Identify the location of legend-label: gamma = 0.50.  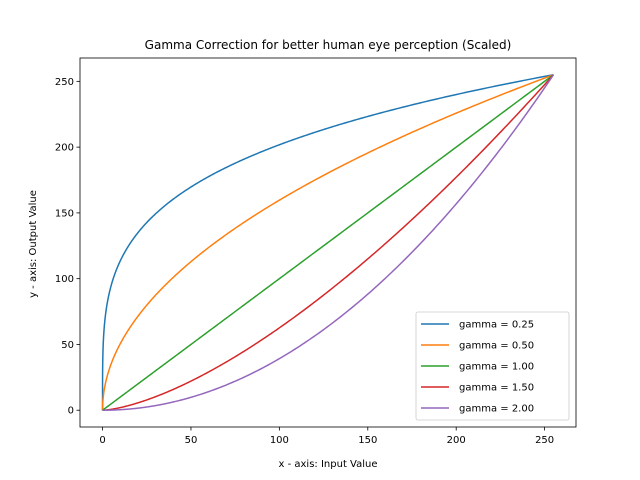
(496, 346).